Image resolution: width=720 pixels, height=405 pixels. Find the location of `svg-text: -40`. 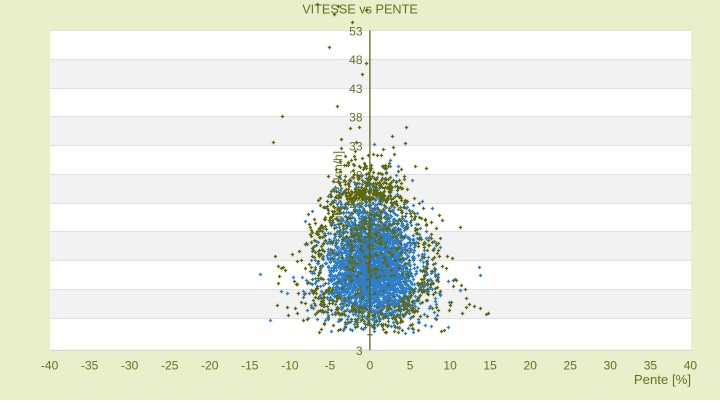

svg-text: -40 is located at coordinates (50, 365).